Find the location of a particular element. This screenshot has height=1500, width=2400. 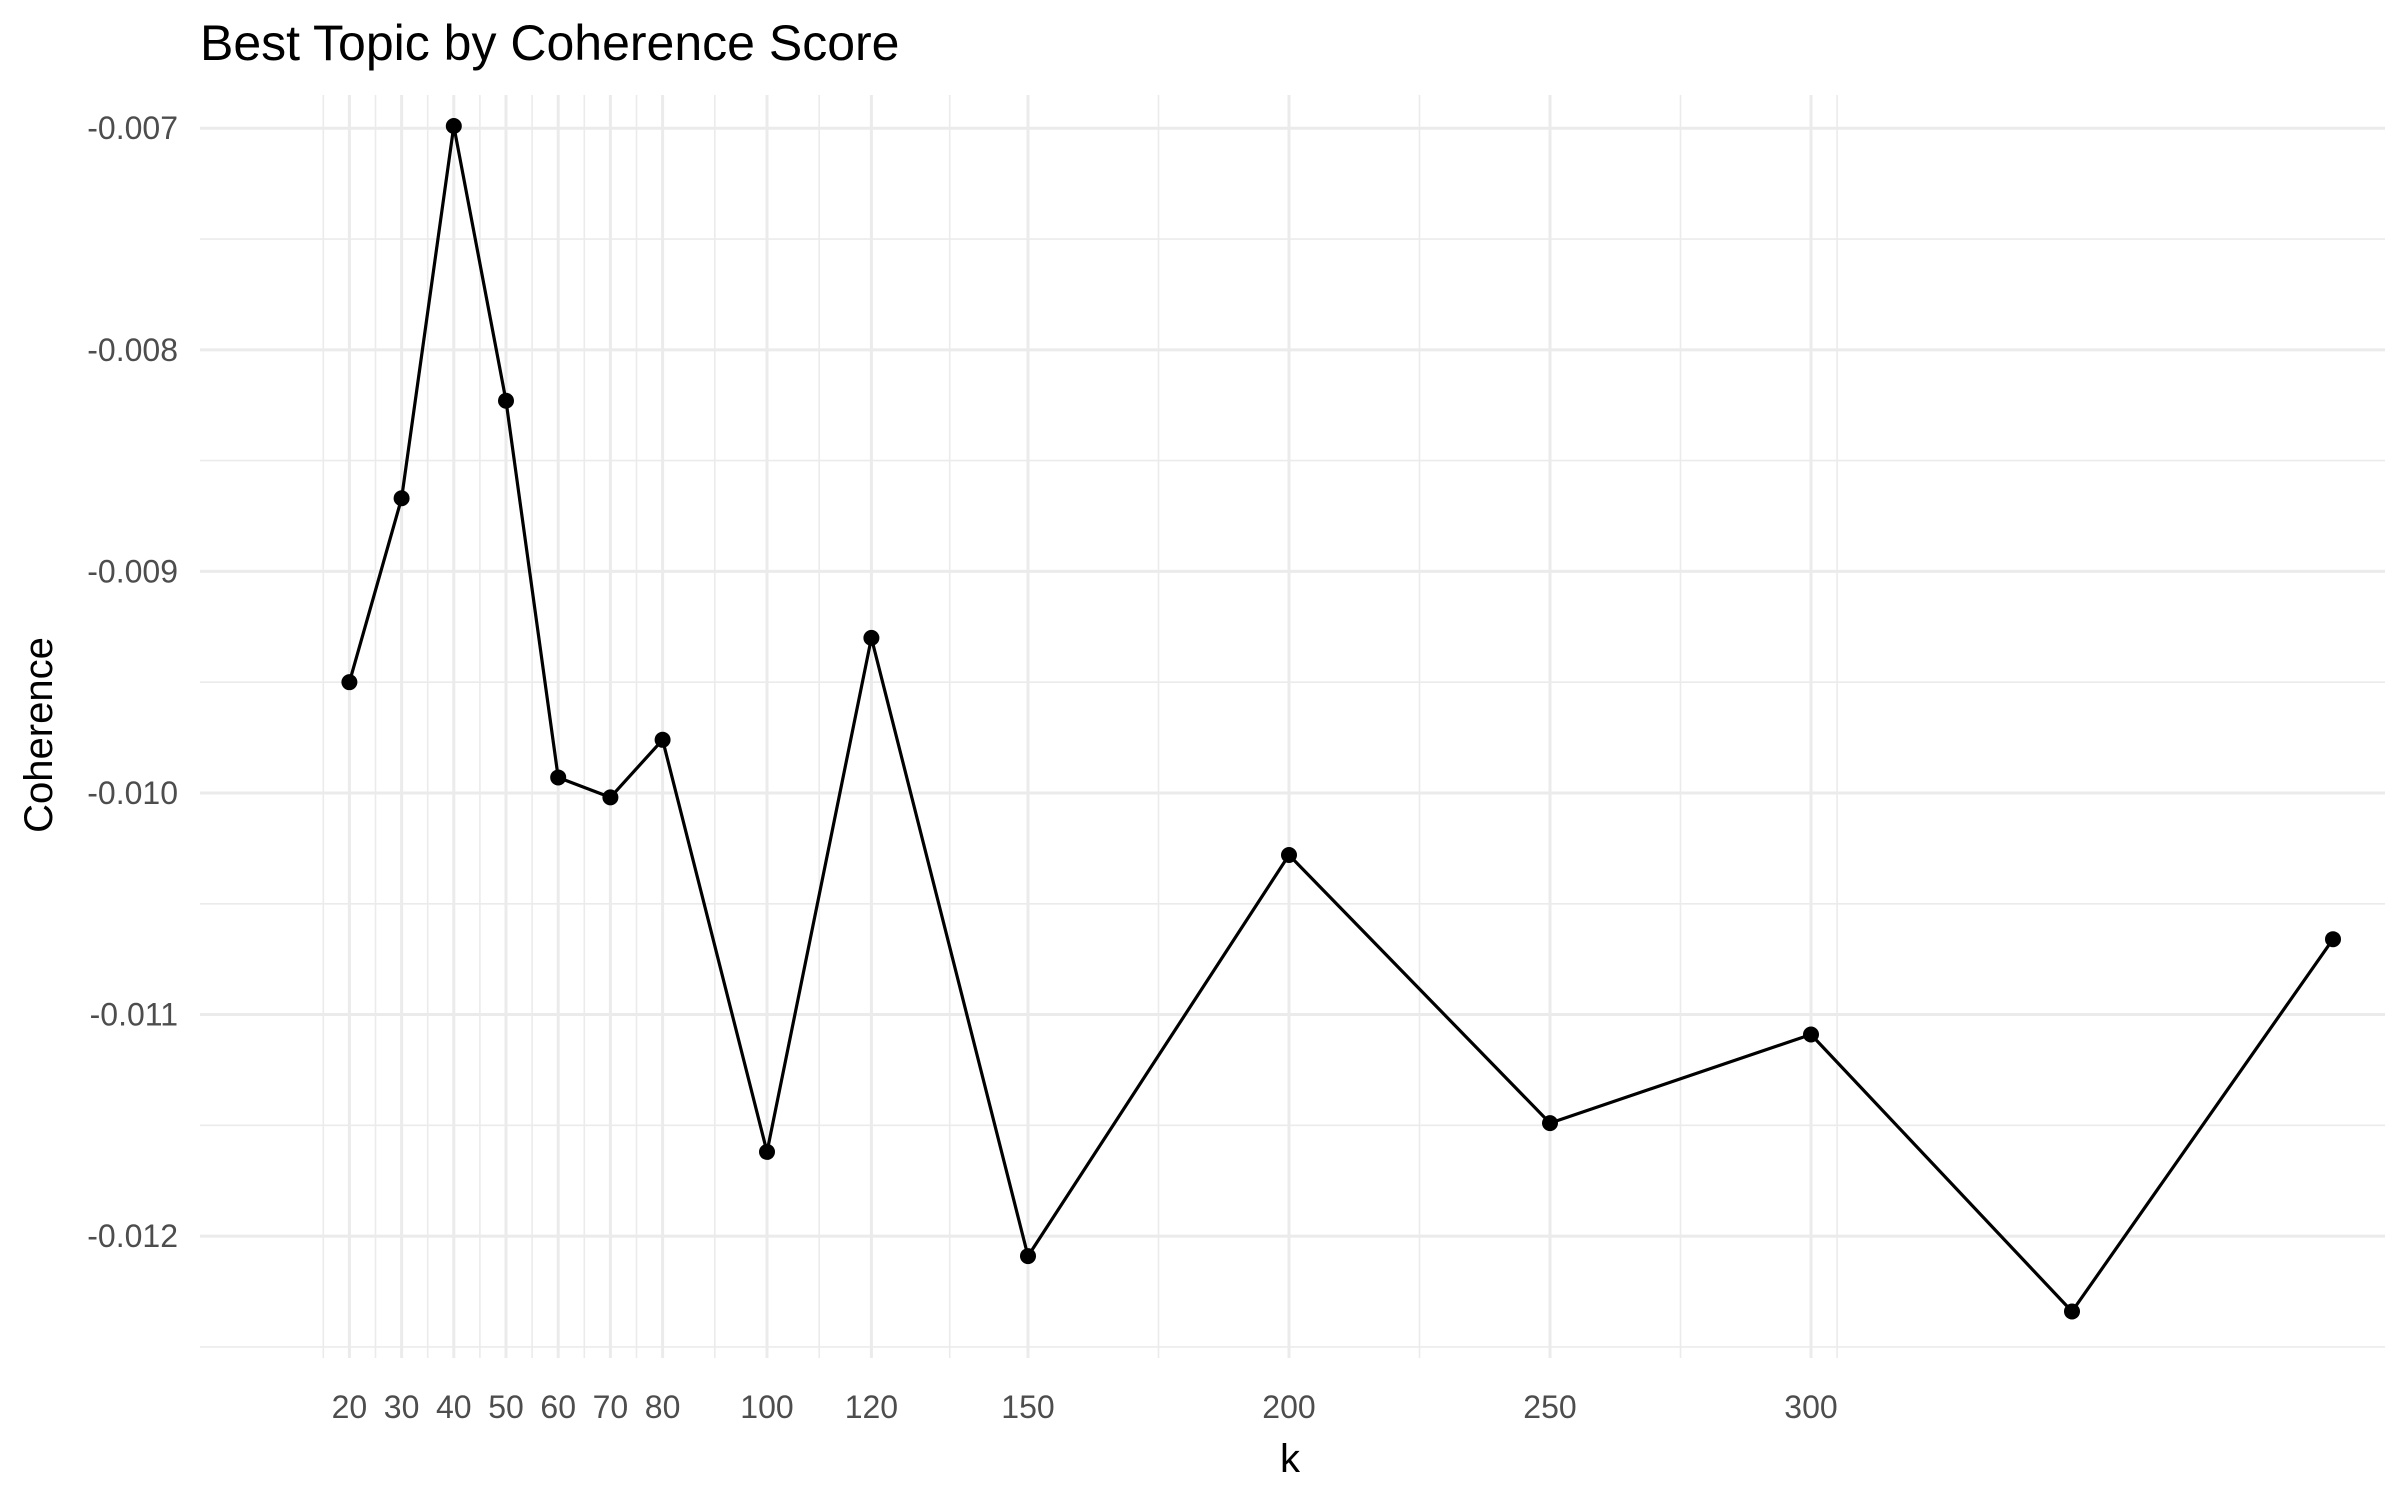

x-tick-label: 150 is located at coordinates (1027, 1407).